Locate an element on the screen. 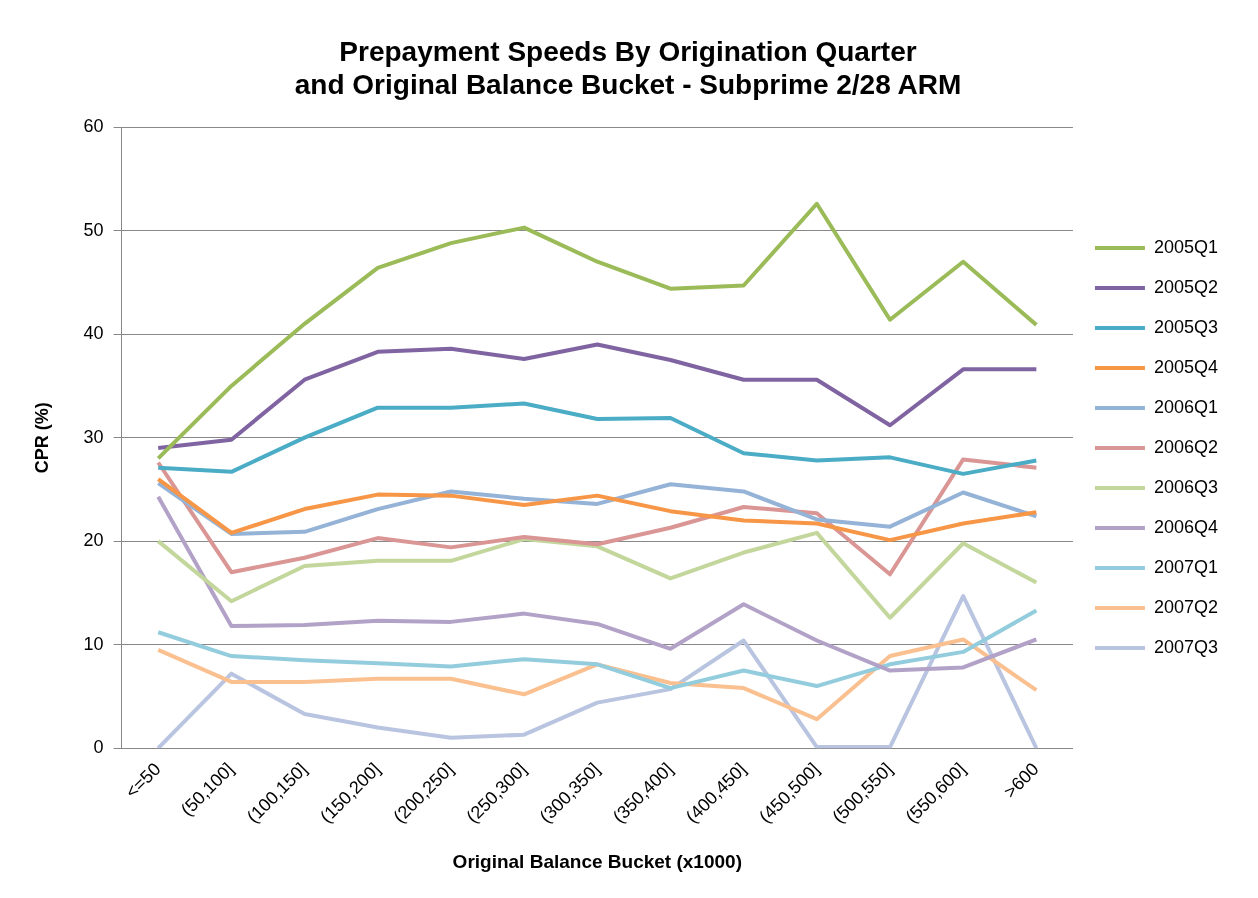 This screenshot has height=898, width=1258. legend-label: 2005Q3 is located at coordinates (1186, 326).